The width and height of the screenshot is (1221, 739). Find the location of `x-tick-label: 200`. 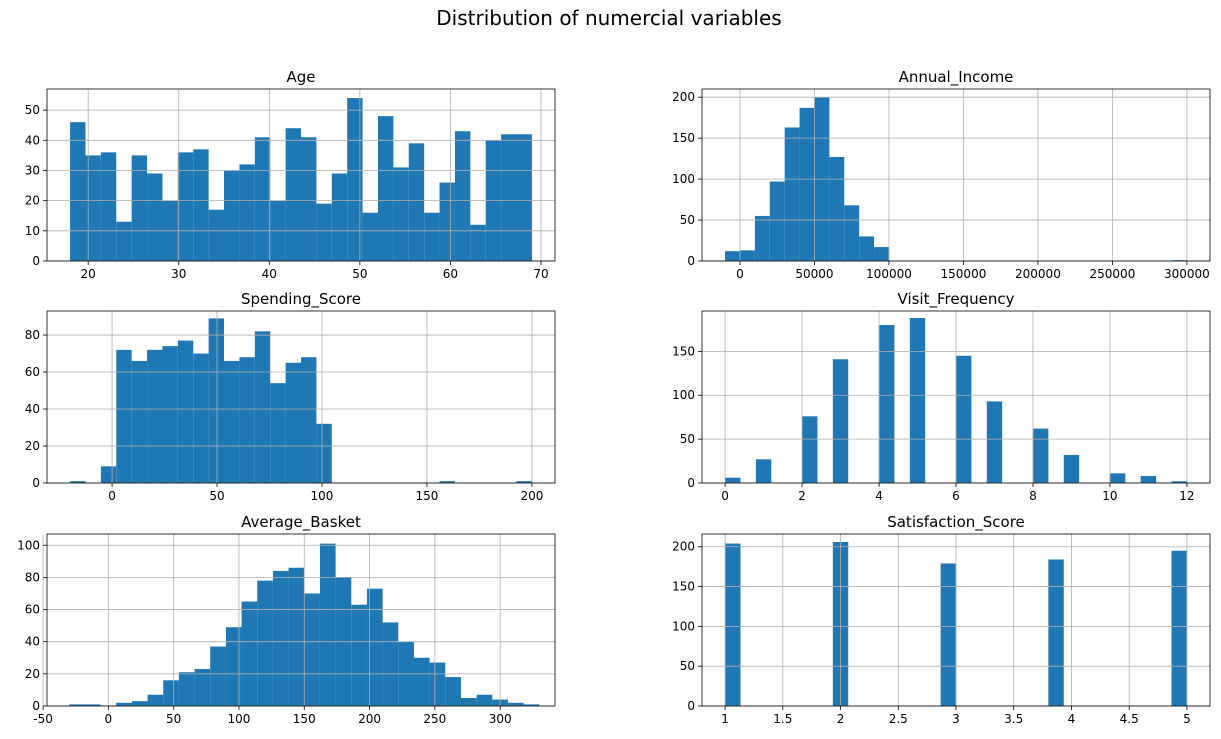

x-tick-label: 200 is located at coordinates (369, 719).